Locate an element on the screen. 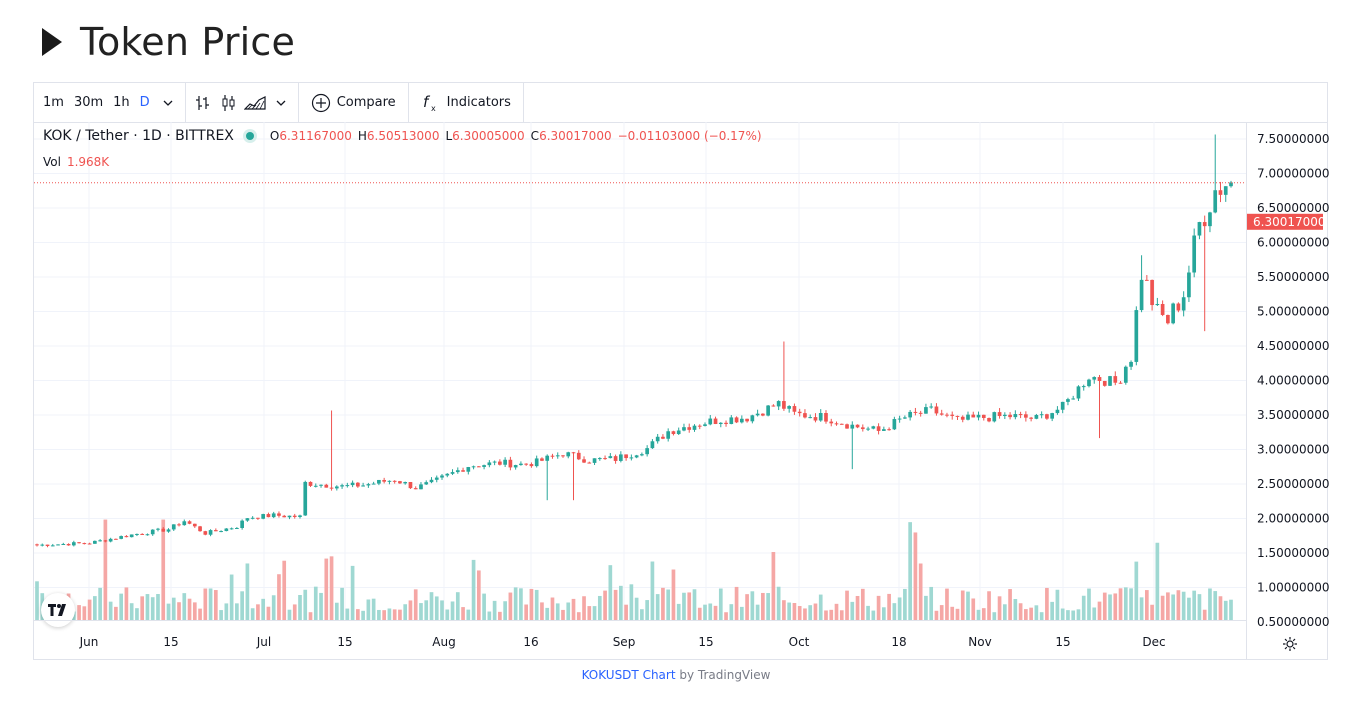  volume-legend: Vol 1.968K is located at coordinates (76, 162).